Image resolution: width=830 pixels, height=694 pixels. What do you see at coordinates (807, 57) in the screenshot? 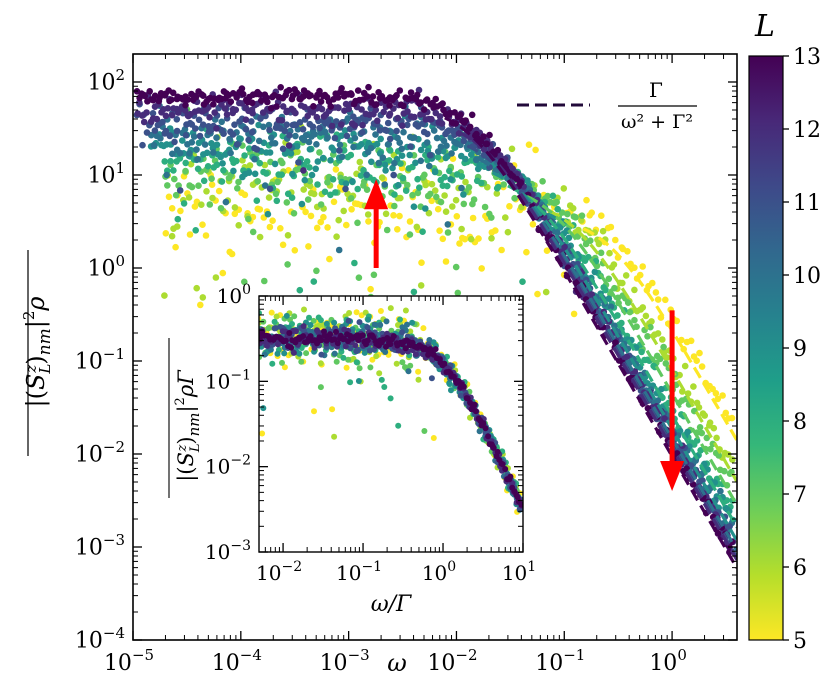
I see `colorbar-tick-label: 13` at bounding box center [807, 57].